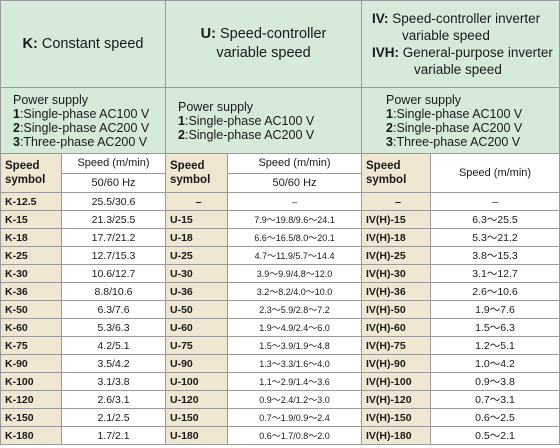 The width and height of the screenshot is (560, 448). I want to click on power-iv-text-1: :Single-phase AC100 V, so click(457, 113).